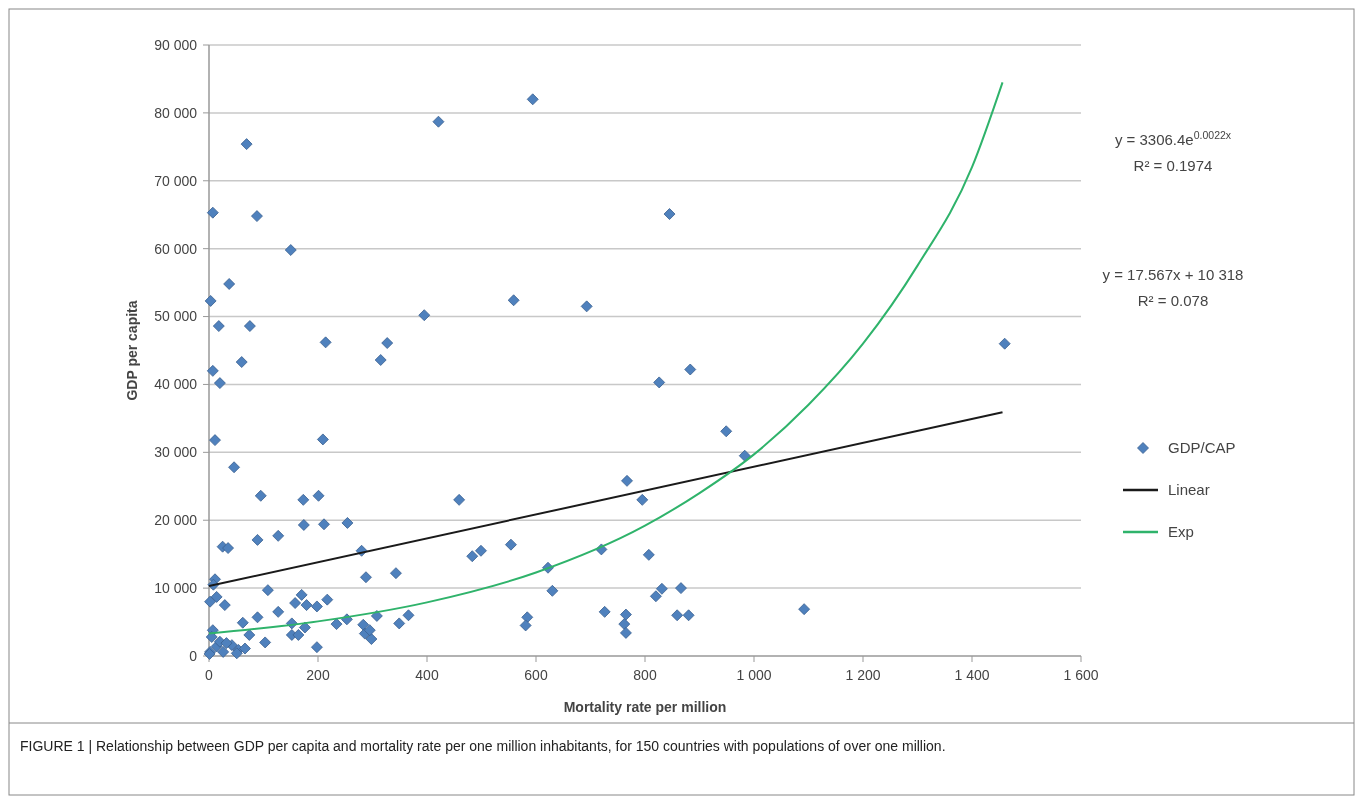 Image resolution: width=1363 pixels, height=804 pixels. What do you see at coordinates (427, 675) in the screenshot?
I see `x-tick-label: 400` at bounding box center [427, 675].